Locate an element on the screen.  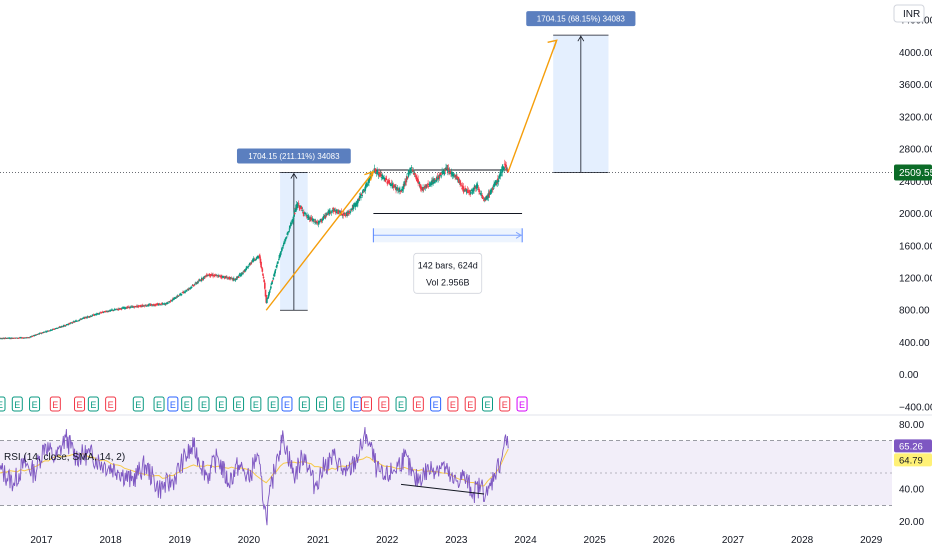
trendline-up is located at coordinates (319, 241).